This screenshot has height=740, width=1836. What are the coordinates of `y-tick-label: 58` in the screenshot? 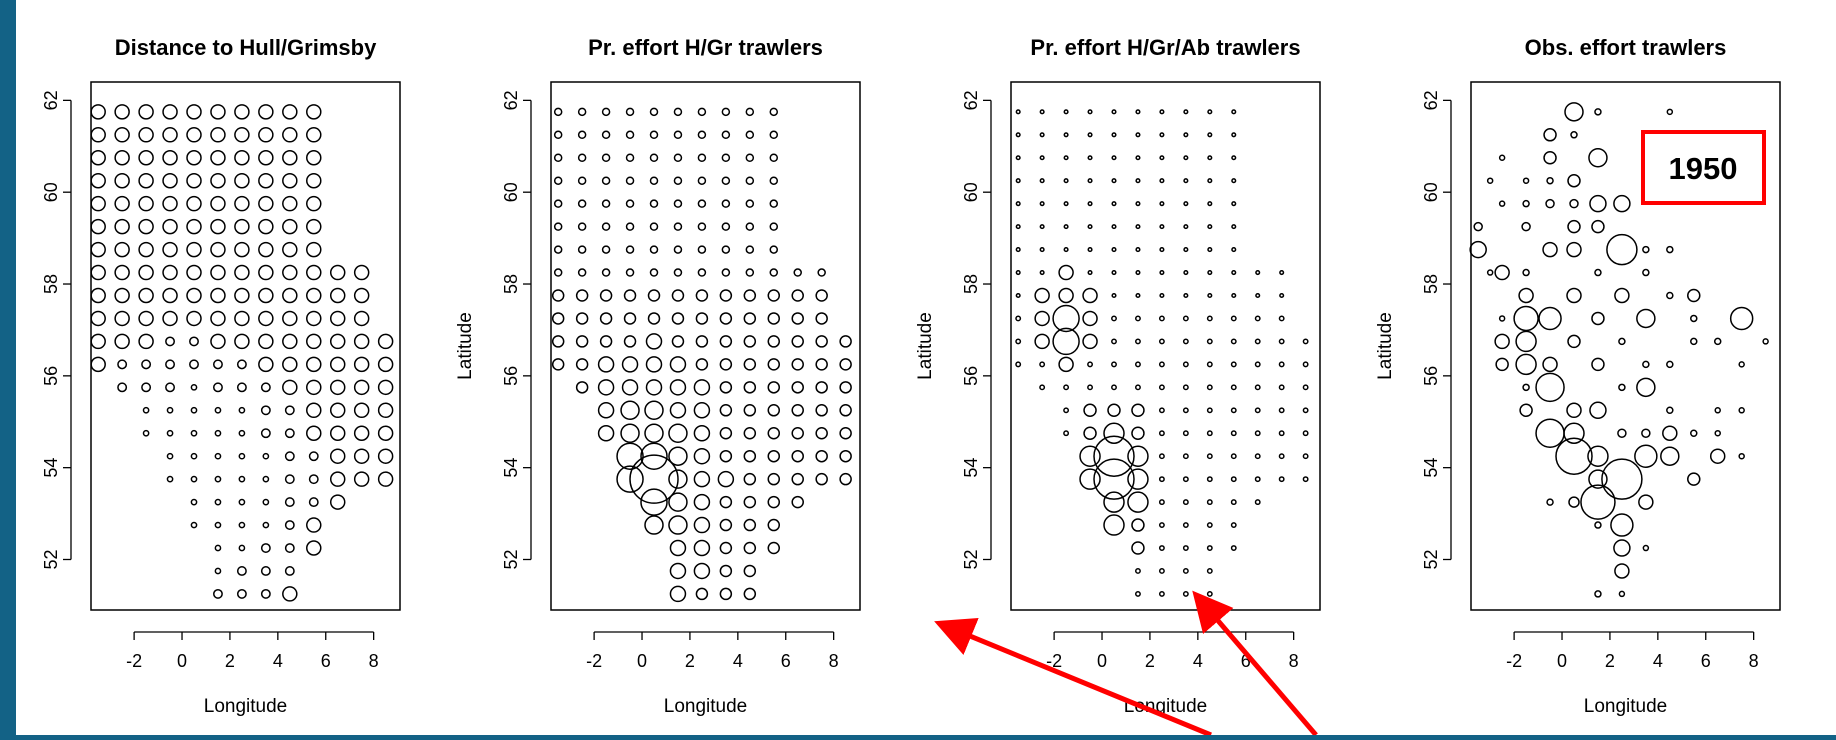 It's located at (1431, 284).